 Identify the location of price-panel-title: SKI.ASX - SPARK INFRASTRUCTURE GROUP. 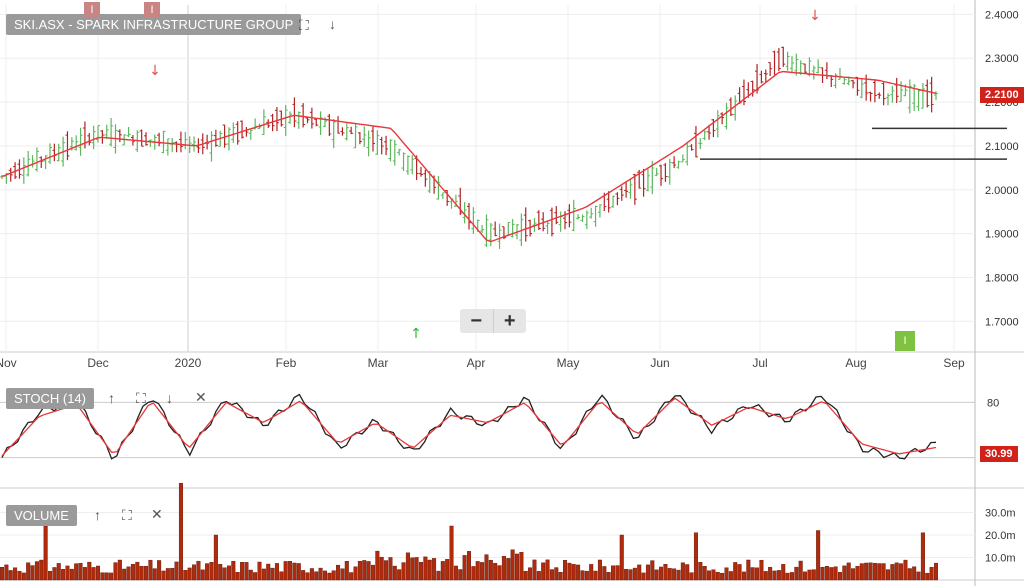
(154, 24).